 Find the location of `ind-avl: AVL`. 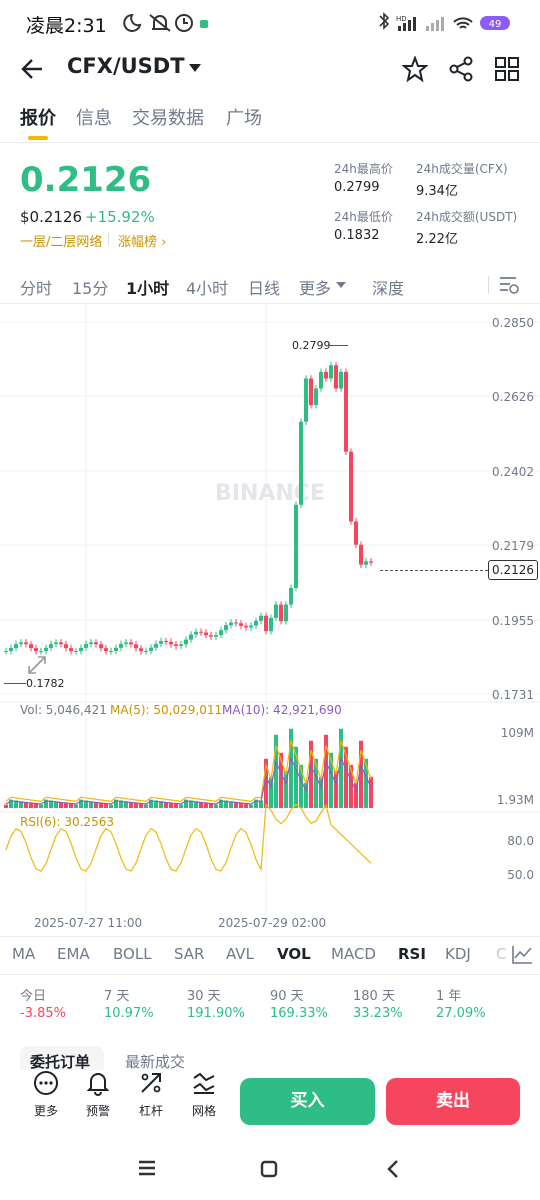

ind-avl: AVL is located at coordinates (240, 954).